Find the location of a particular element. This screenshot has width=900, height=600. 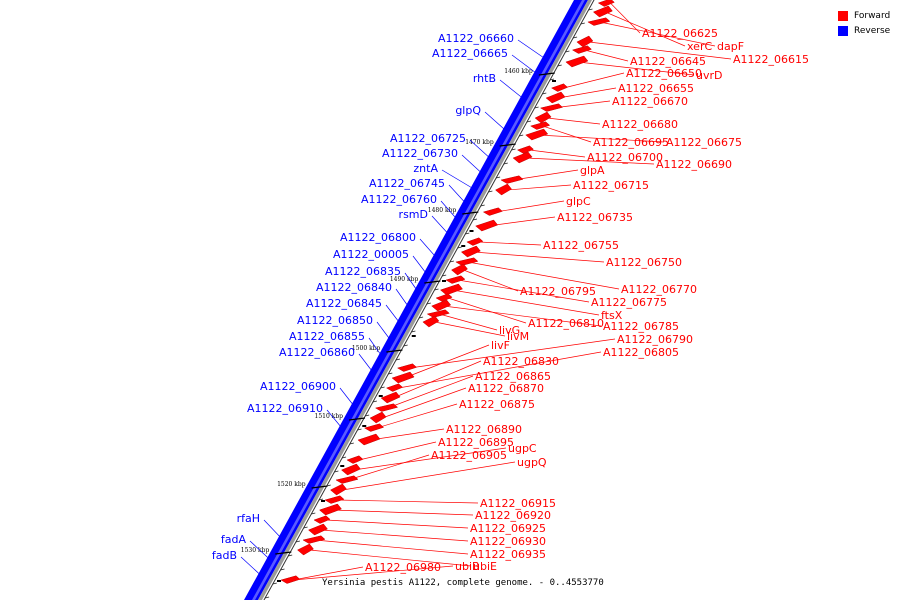

reverse-gene-label: A1122_06725 is located at coordinates (428, 138).